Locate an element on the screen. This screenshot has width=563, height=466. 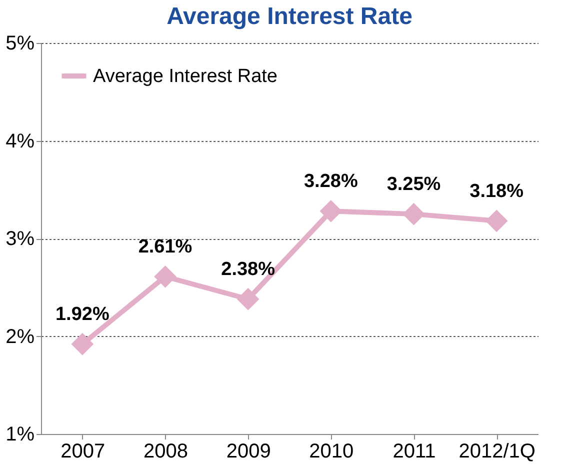
text: 3.18% is located at coordinates (497, 191).